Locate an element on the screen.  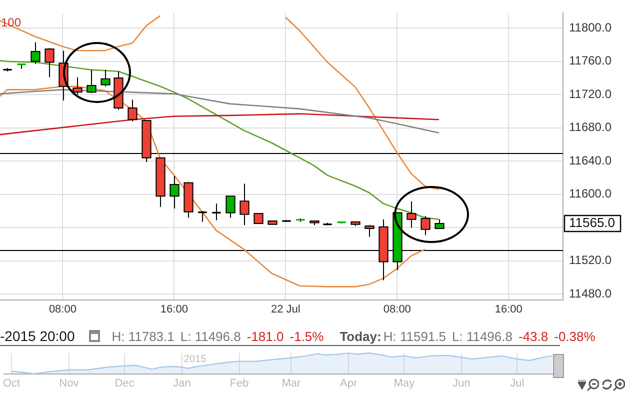
y-tick-label: 11800.0 is located at coordinates (590, 27).